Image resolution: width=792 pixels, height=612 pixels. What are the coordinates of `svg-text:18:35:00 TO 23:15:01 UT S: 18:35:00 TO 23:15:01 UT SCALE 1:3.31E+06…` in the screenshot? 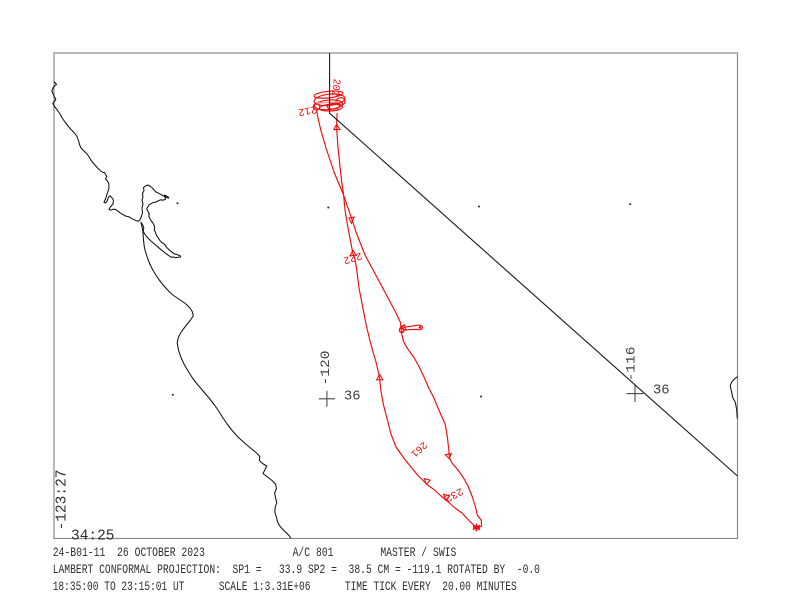 It's located at (285, 586).